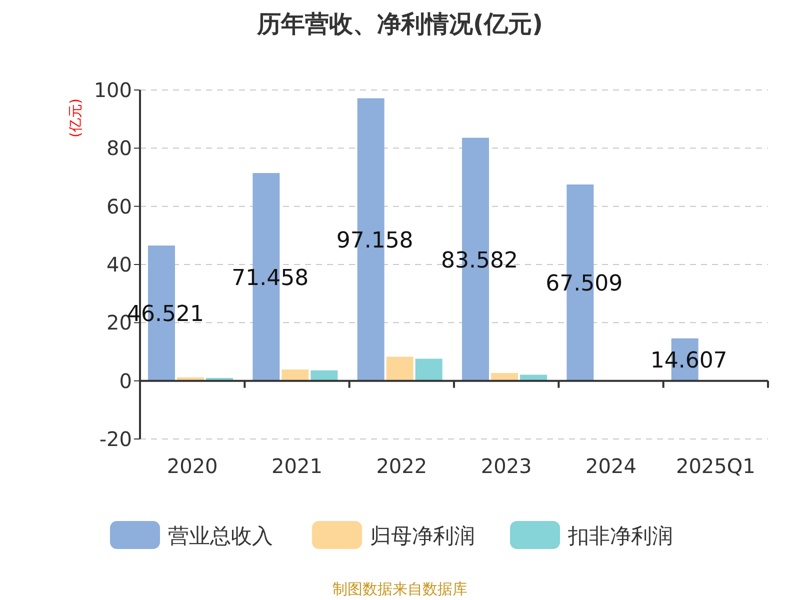 The image size is (800, 600). Describe the element at coordinates (119, 148) in the screenshot. I see `y-tick-label: 80` at that location.